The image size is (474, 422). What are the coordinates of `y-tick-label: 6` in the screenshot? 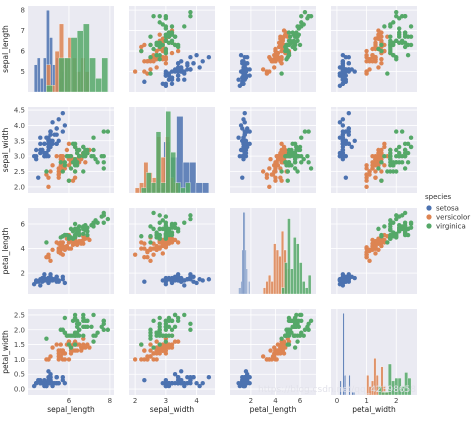 It's located at (23, 52).